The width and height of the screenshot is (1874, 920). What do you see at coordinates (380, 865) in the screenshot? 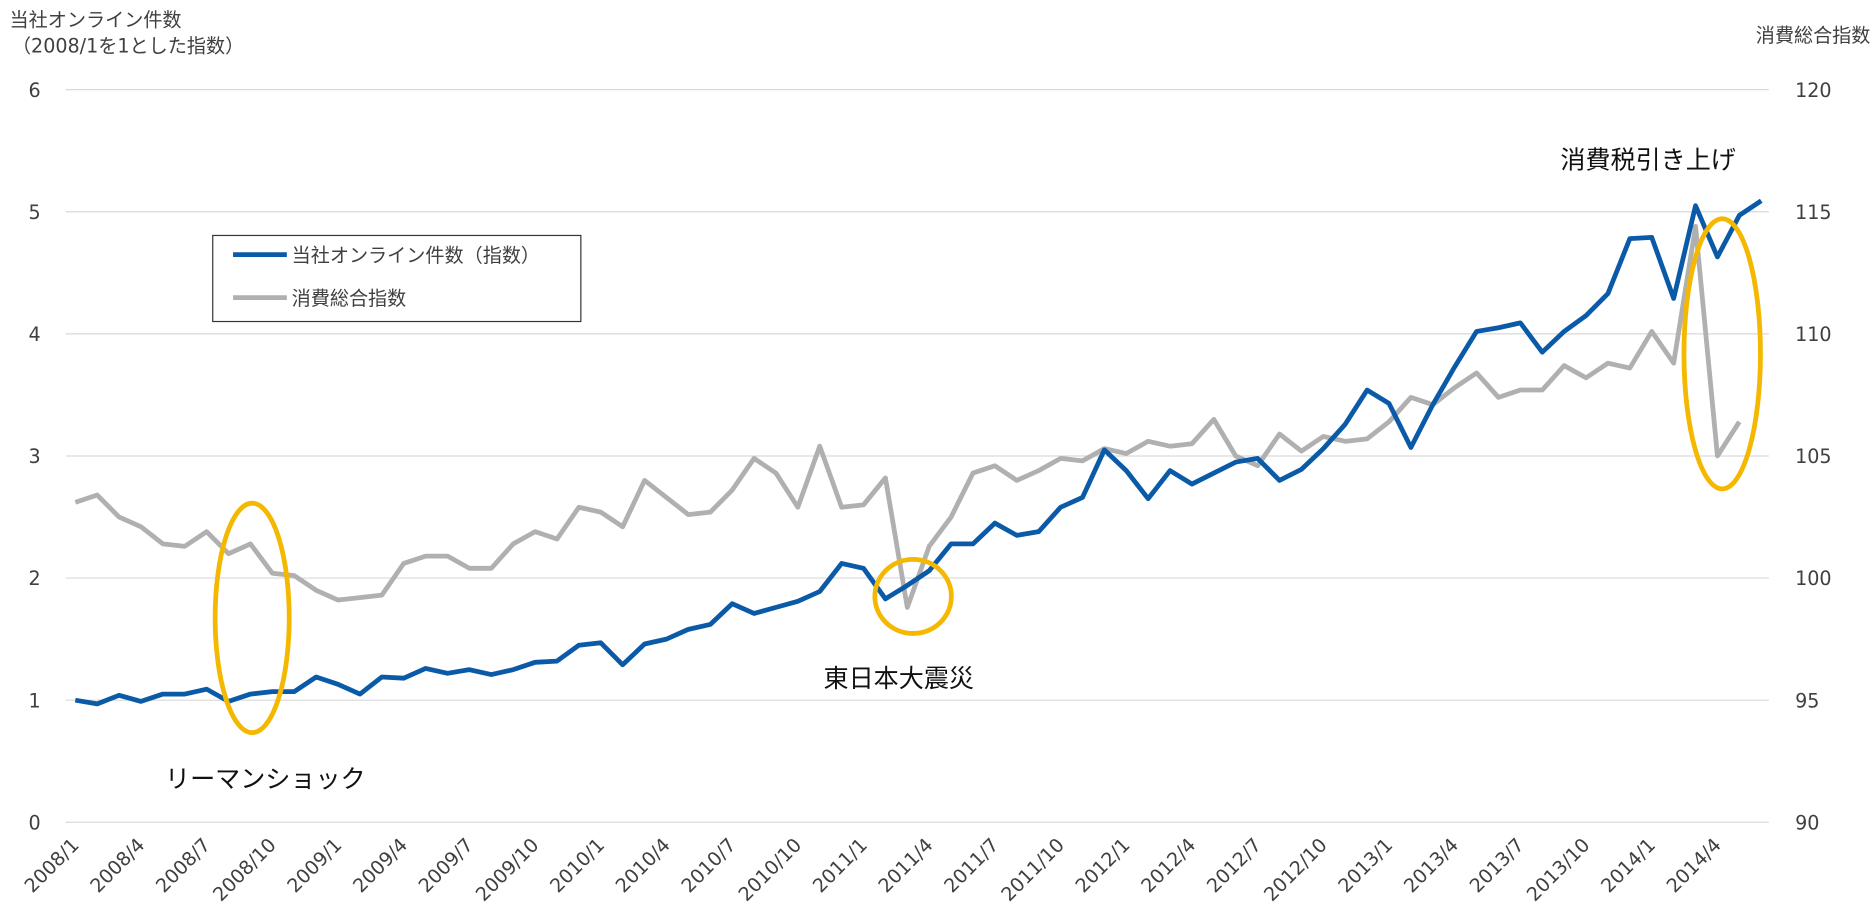
I see `x-tick-label: 2009/4` at bounding box center [380, 865].